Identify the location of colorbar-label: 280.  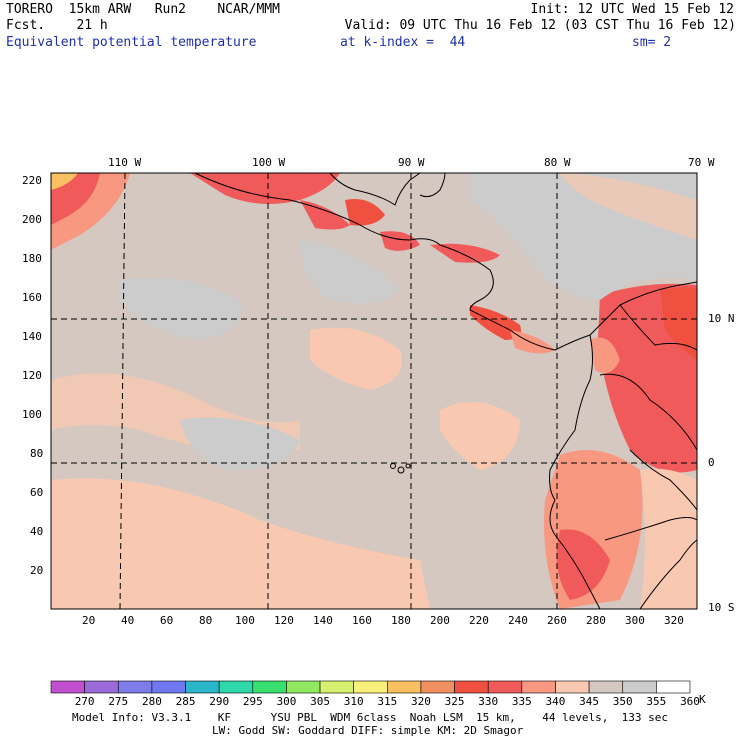
(151, 701).